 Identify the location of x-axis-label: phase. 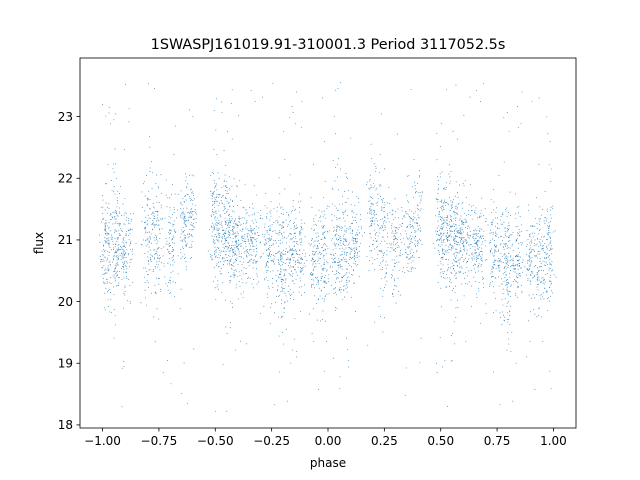
(328, 463).